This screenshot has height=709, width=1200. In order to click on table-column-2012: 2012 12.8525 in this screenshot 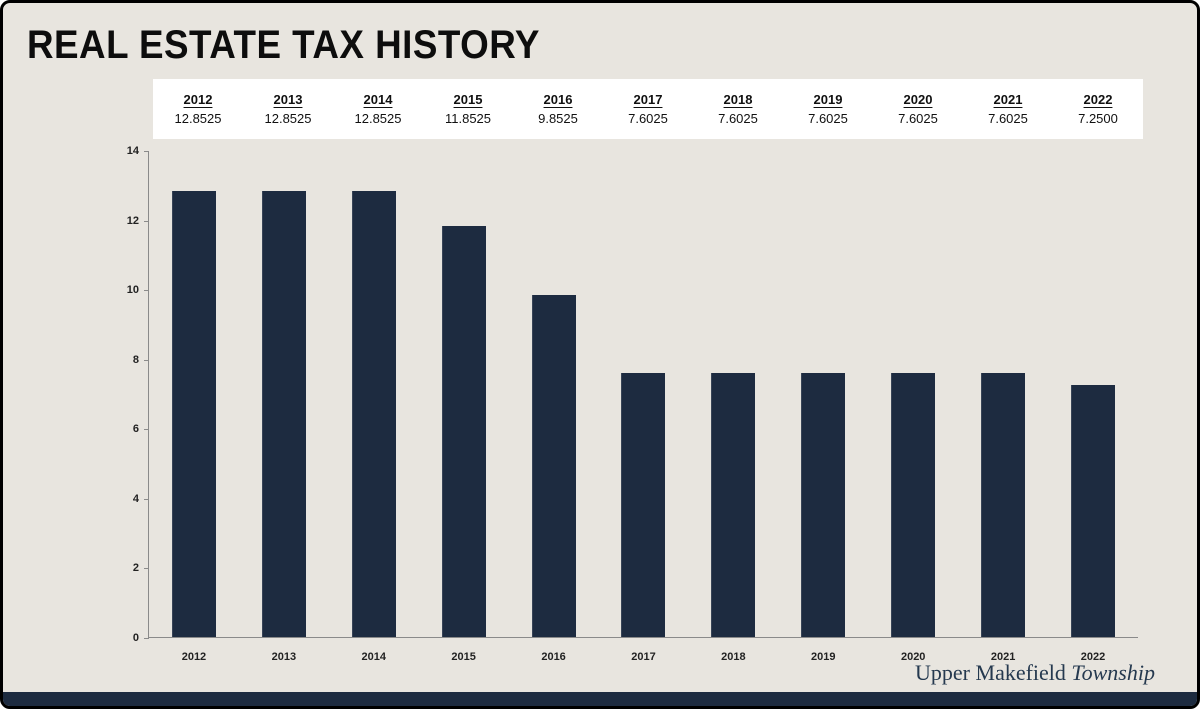, I will do `click(198, 109)`.